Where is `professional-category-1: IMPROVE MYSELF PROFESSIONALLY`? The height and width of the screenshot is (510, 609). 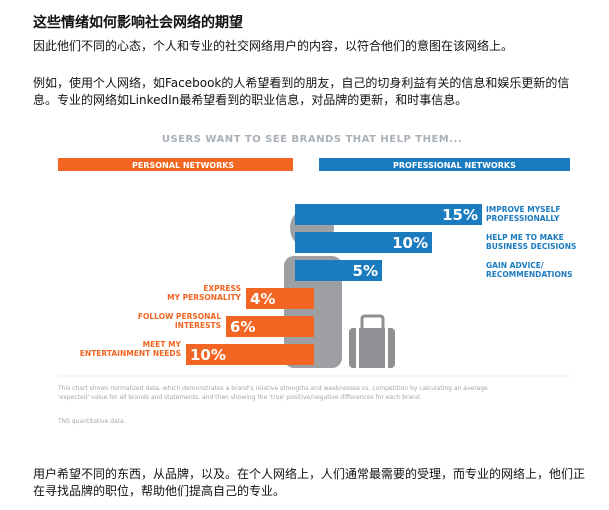
professional-category-1: IMPROVE MYSELF PROFESSIONALLY is located at coordinates (523, 214).